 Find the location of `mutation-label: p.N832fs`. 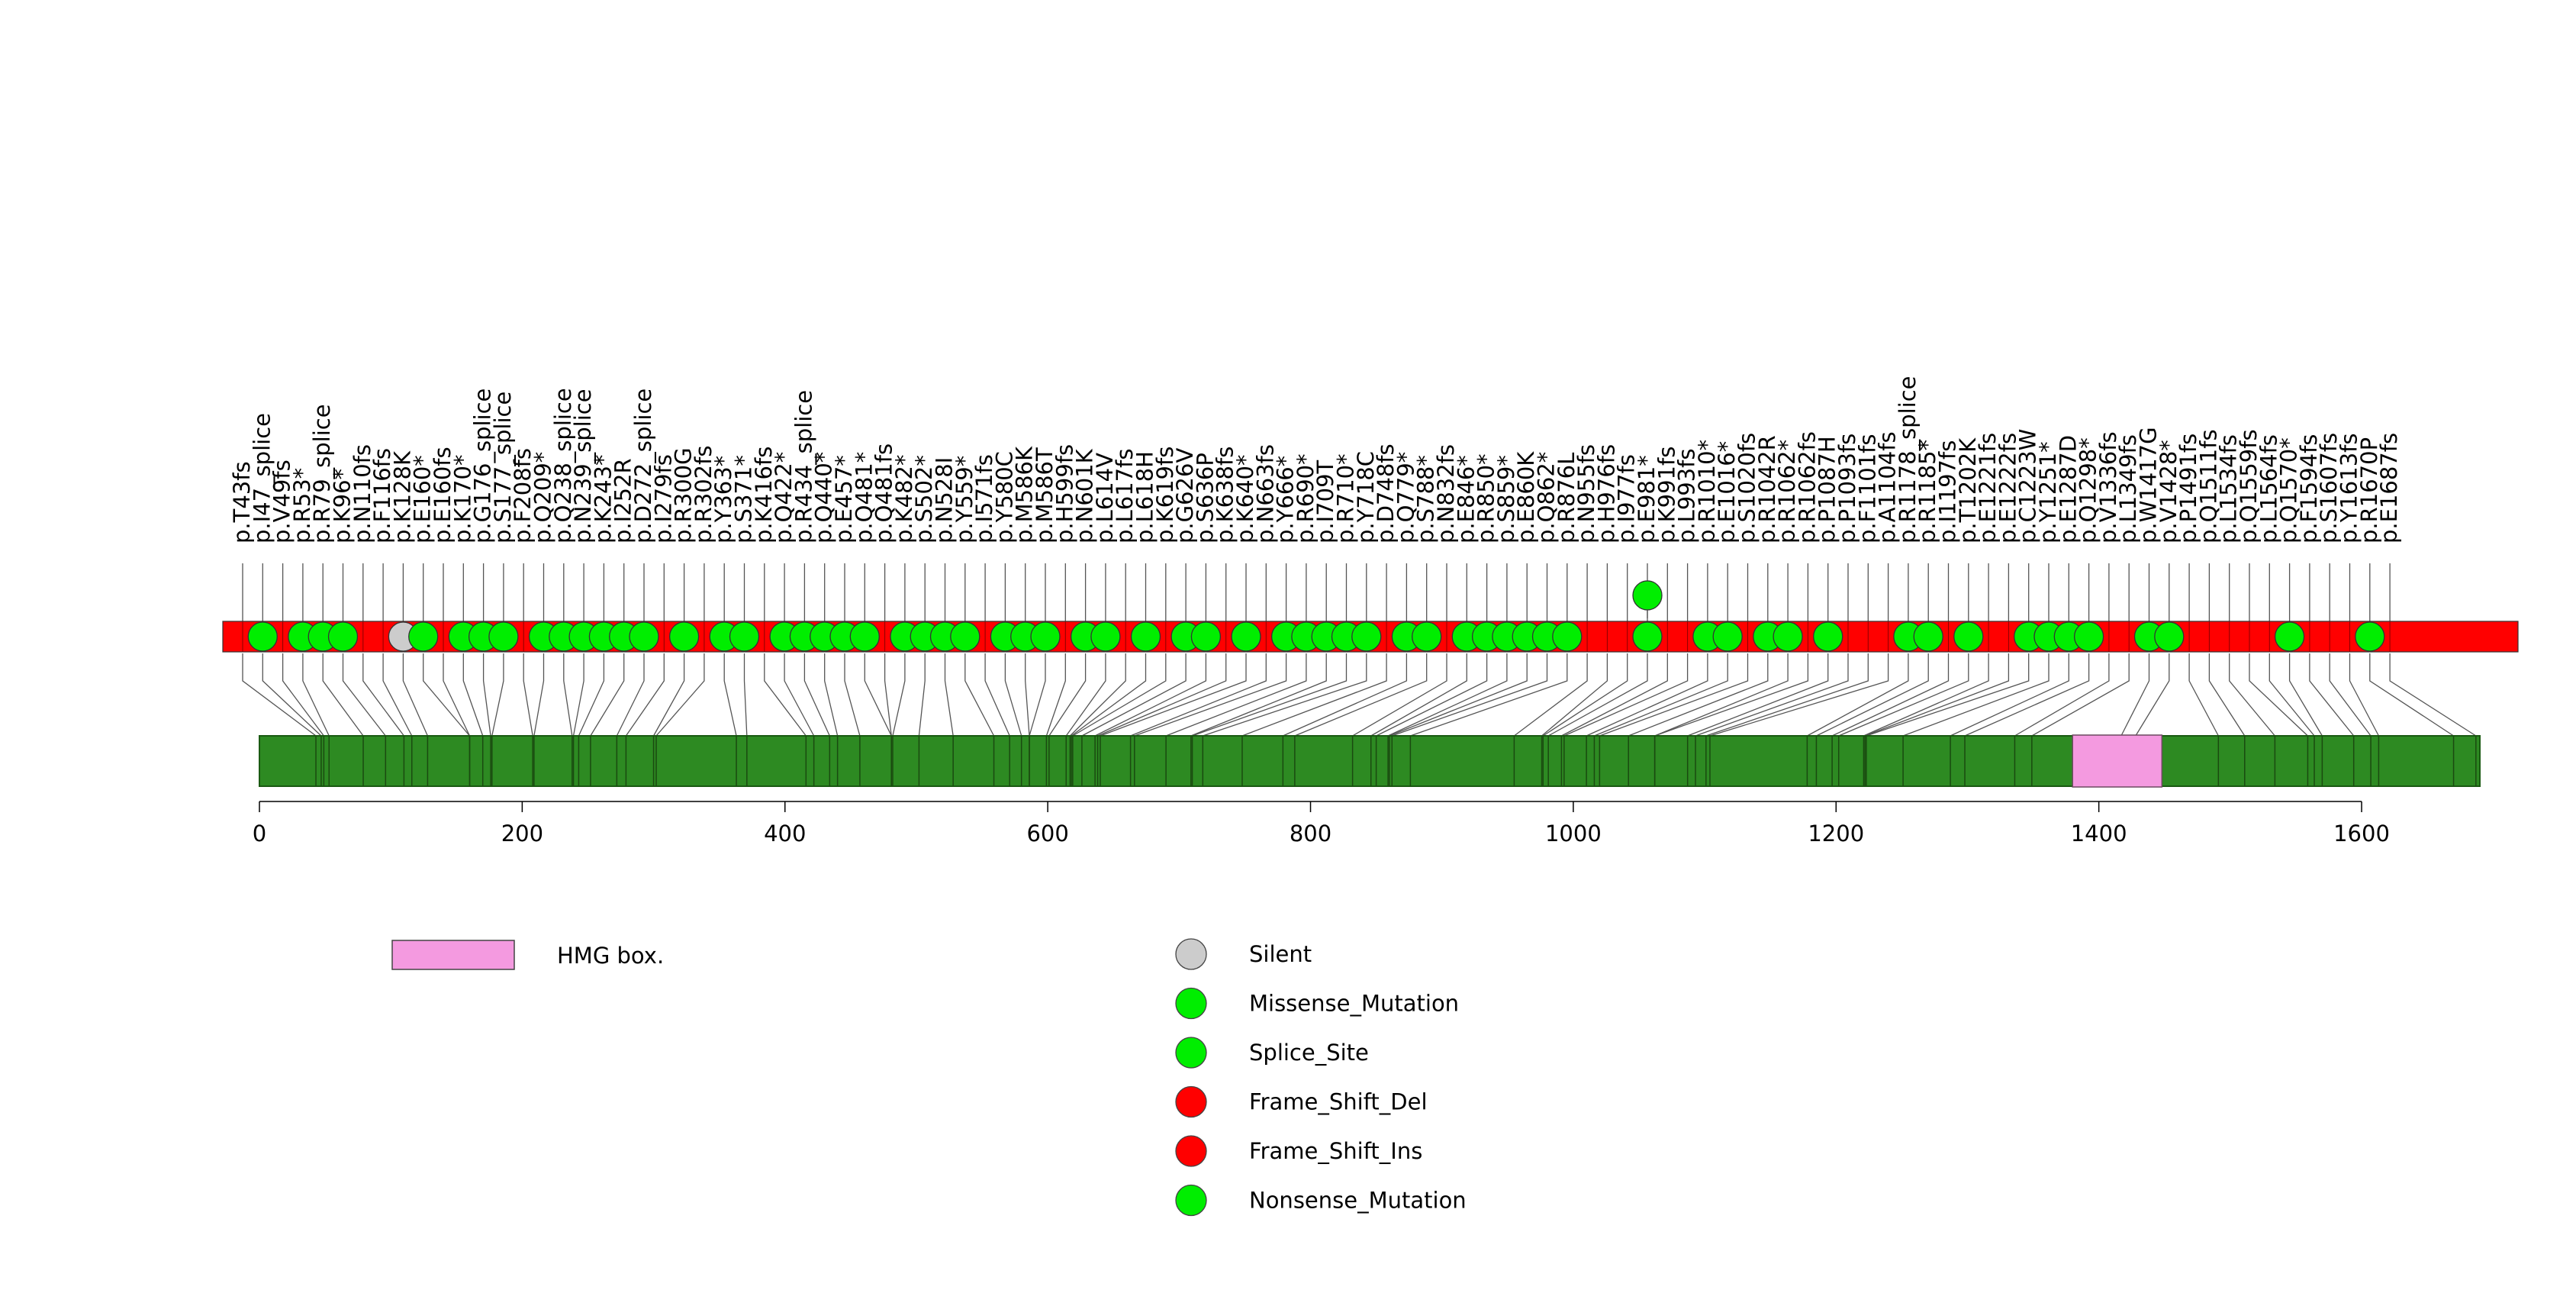

mutation-label: p.N832fs is located at coordinates (1446, 494).